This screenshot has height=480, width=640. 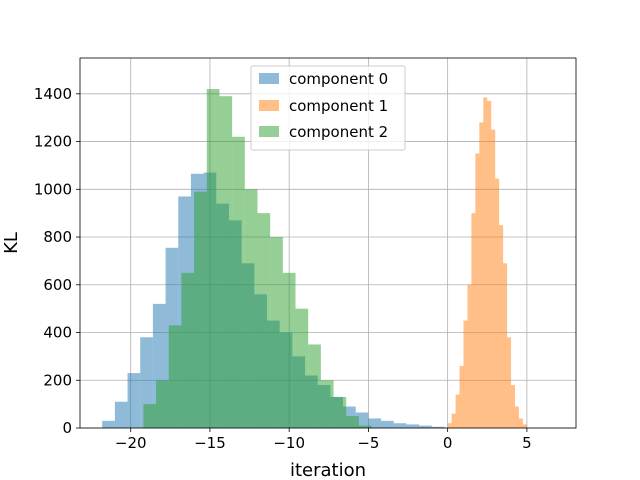 What do you see at coordinates (368, 443) in the screenshot?
I see `x-tick-label: −5` at bounding box center [368, 443].